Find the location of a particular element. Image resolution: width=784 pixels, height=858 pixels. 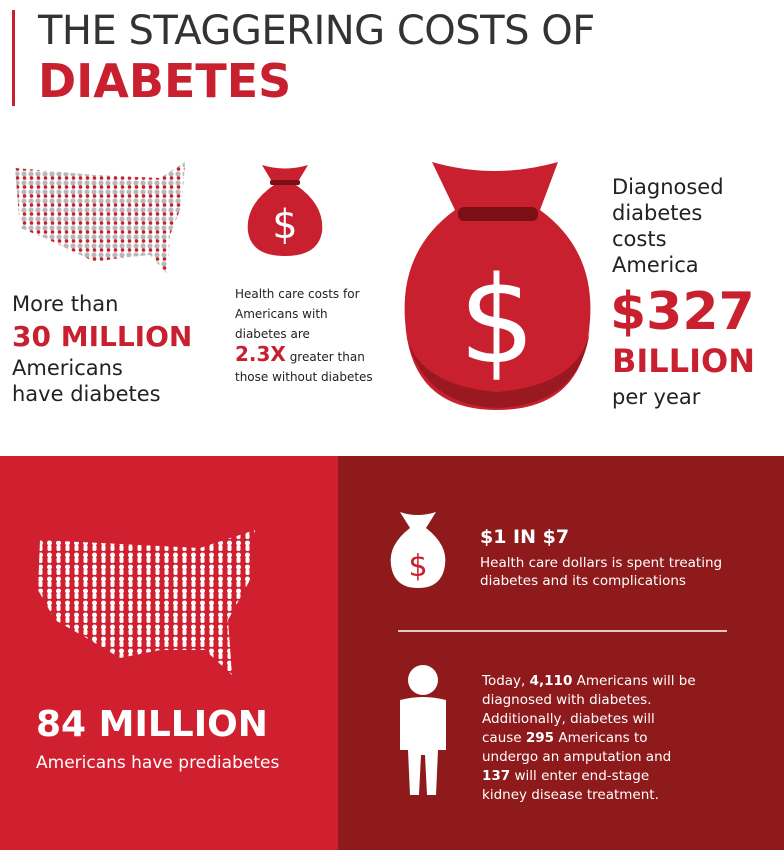

stat-text: have diabetes is located at coordinates (86, 394).